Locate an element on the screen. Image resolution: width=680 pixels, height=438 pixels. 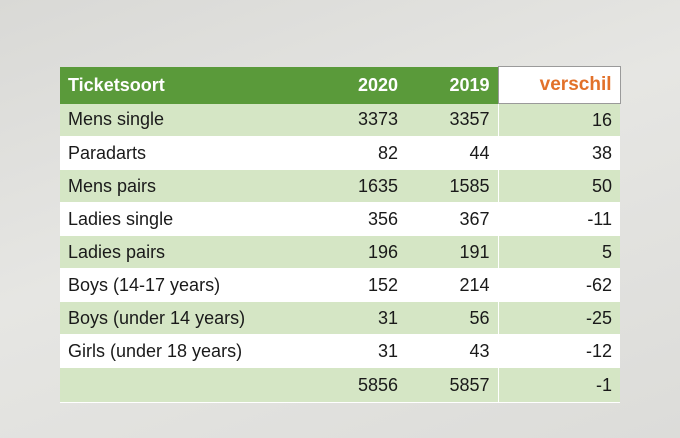
cell-type: Paradarts is located at coordinates (187, 153).